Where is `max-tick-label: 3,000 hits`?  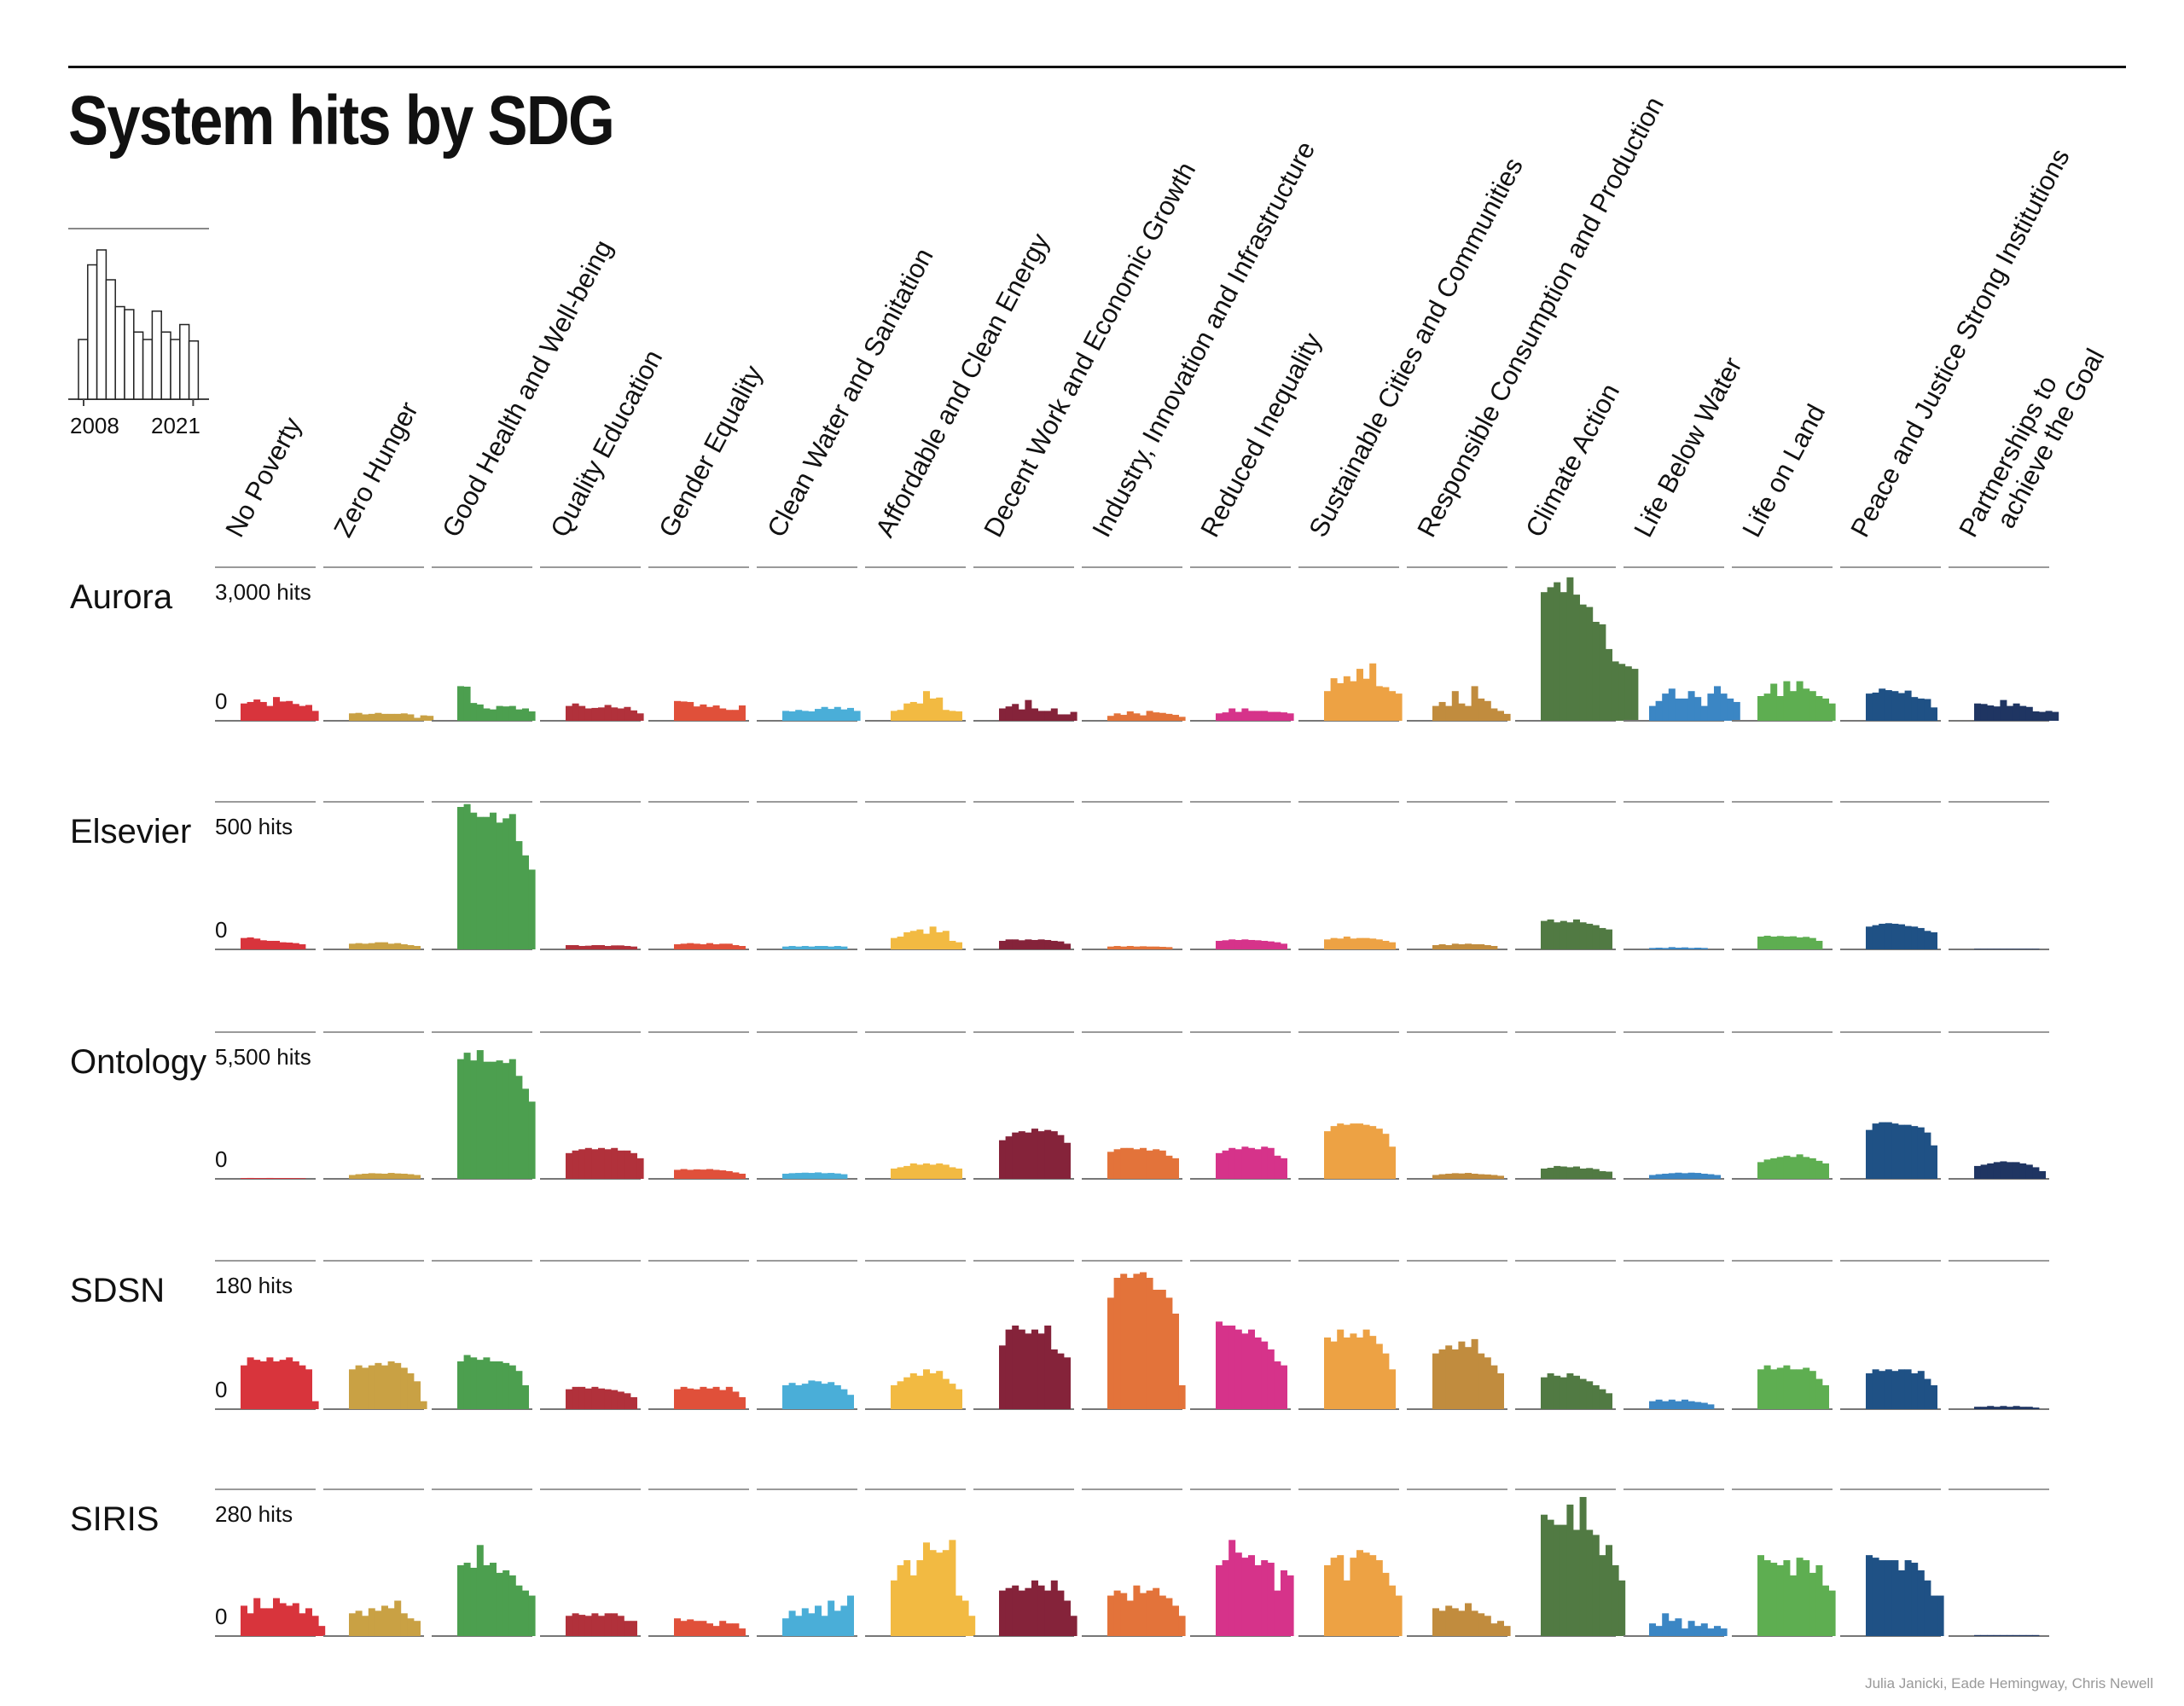 max-tick-label: 3,000 hits is located at coordinates (263, 592).